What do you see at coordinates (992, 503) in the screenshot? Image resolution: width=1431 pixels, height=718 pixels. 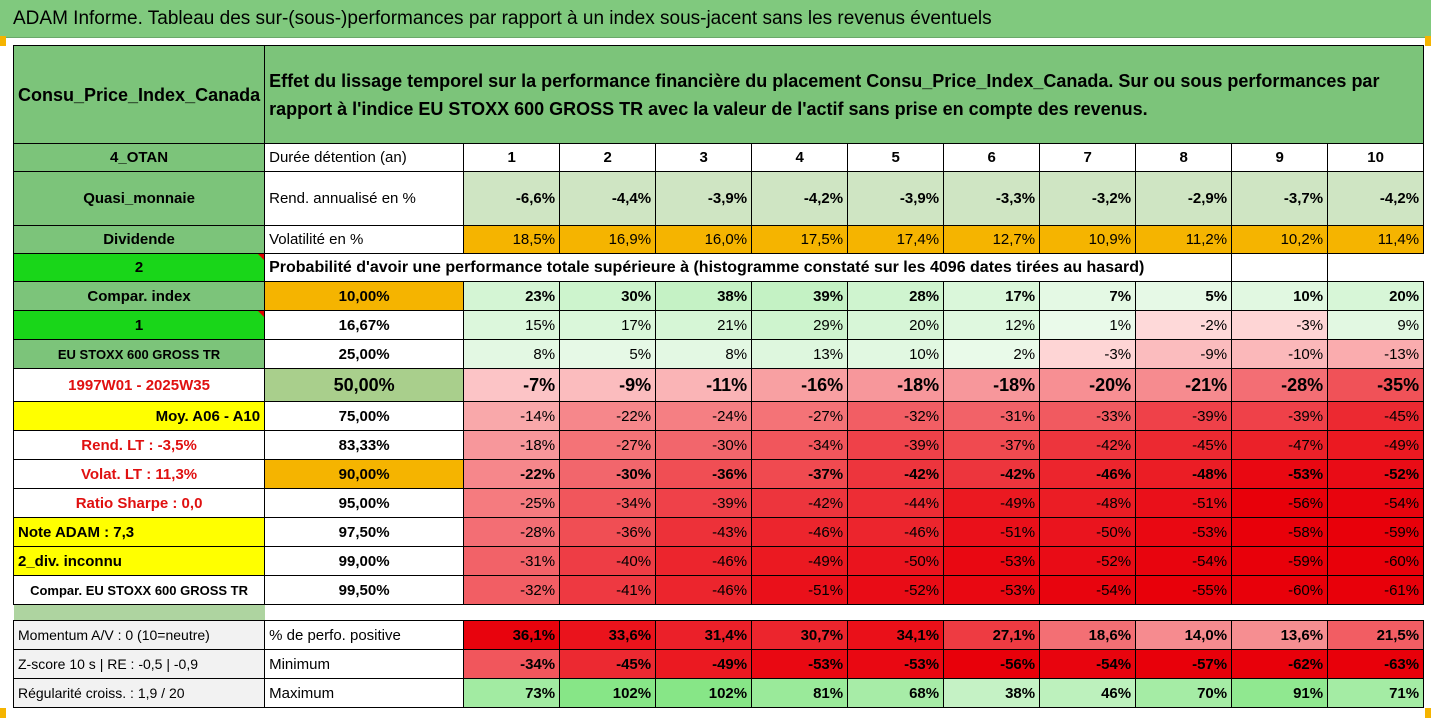 I see `performance-cell: -49%` at bounding box center [992, 503].